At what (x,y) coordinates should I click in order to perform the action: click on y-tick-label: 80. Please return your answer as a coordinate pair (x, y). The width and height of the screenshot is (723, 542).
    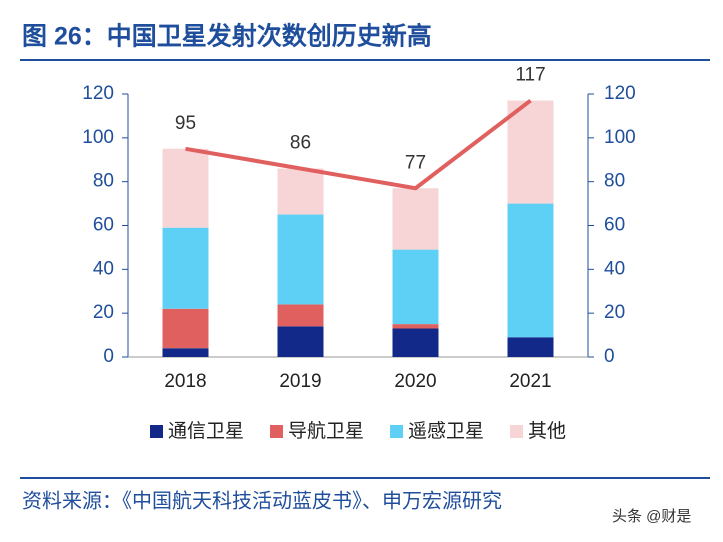
    Looking at the image, I should click on (103, 181).